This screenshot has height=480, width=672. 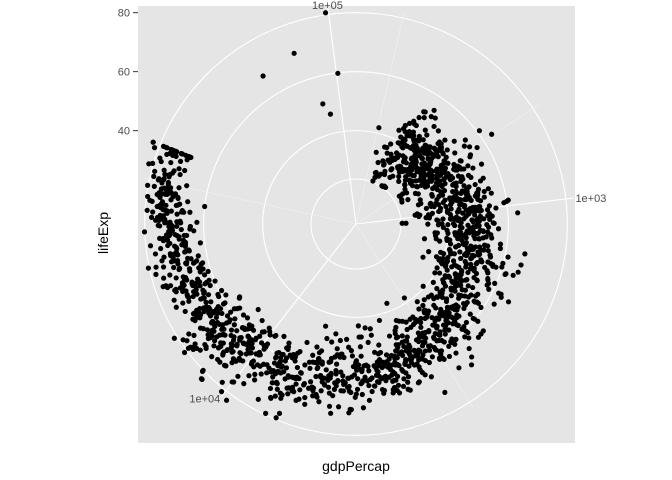 What do you see at coordinates (124, 73) in the screenshot?
I see `y-tick-label: 60` at bounding box center [124, 73].